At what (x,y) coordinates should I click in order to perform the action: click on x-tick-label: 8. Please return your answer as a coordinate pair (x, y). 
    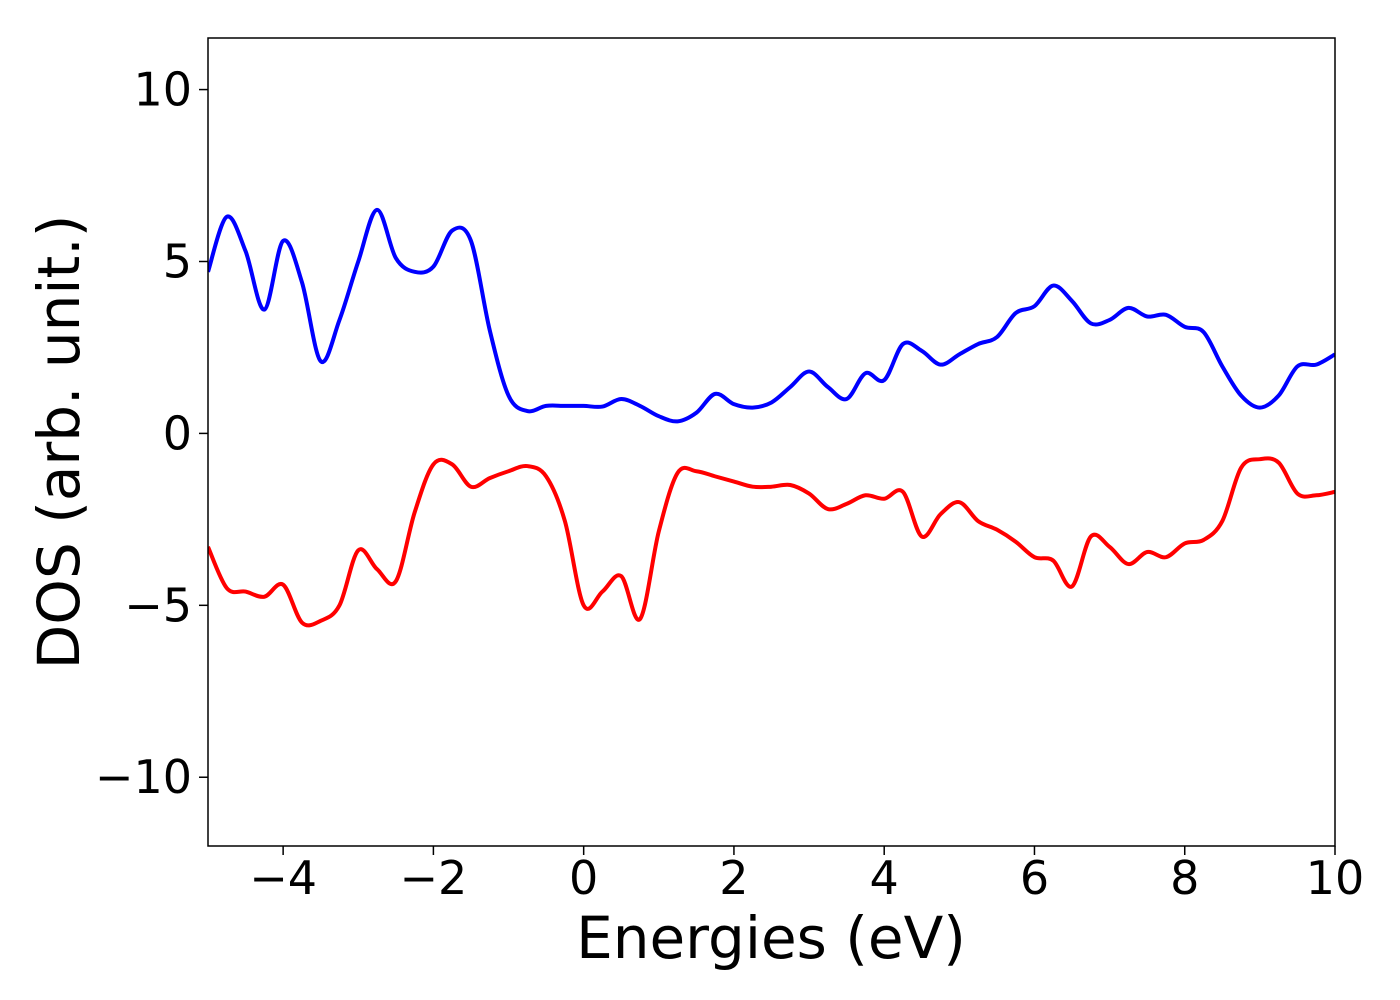
    Looking at the image, I should click on (1184, 878).